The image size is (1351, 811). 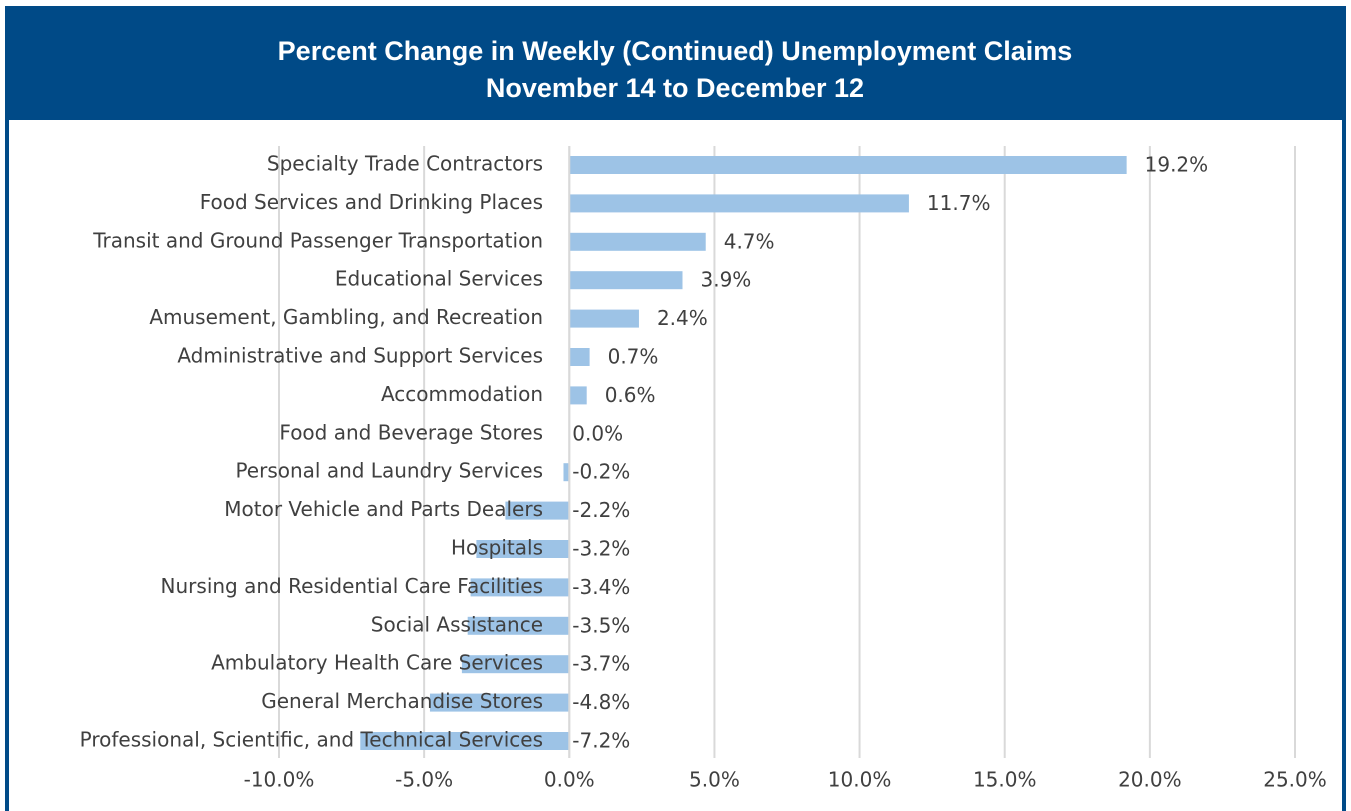 I want to click on y-tick-label: General Merchandise Stores, so click(x=402, y=701).